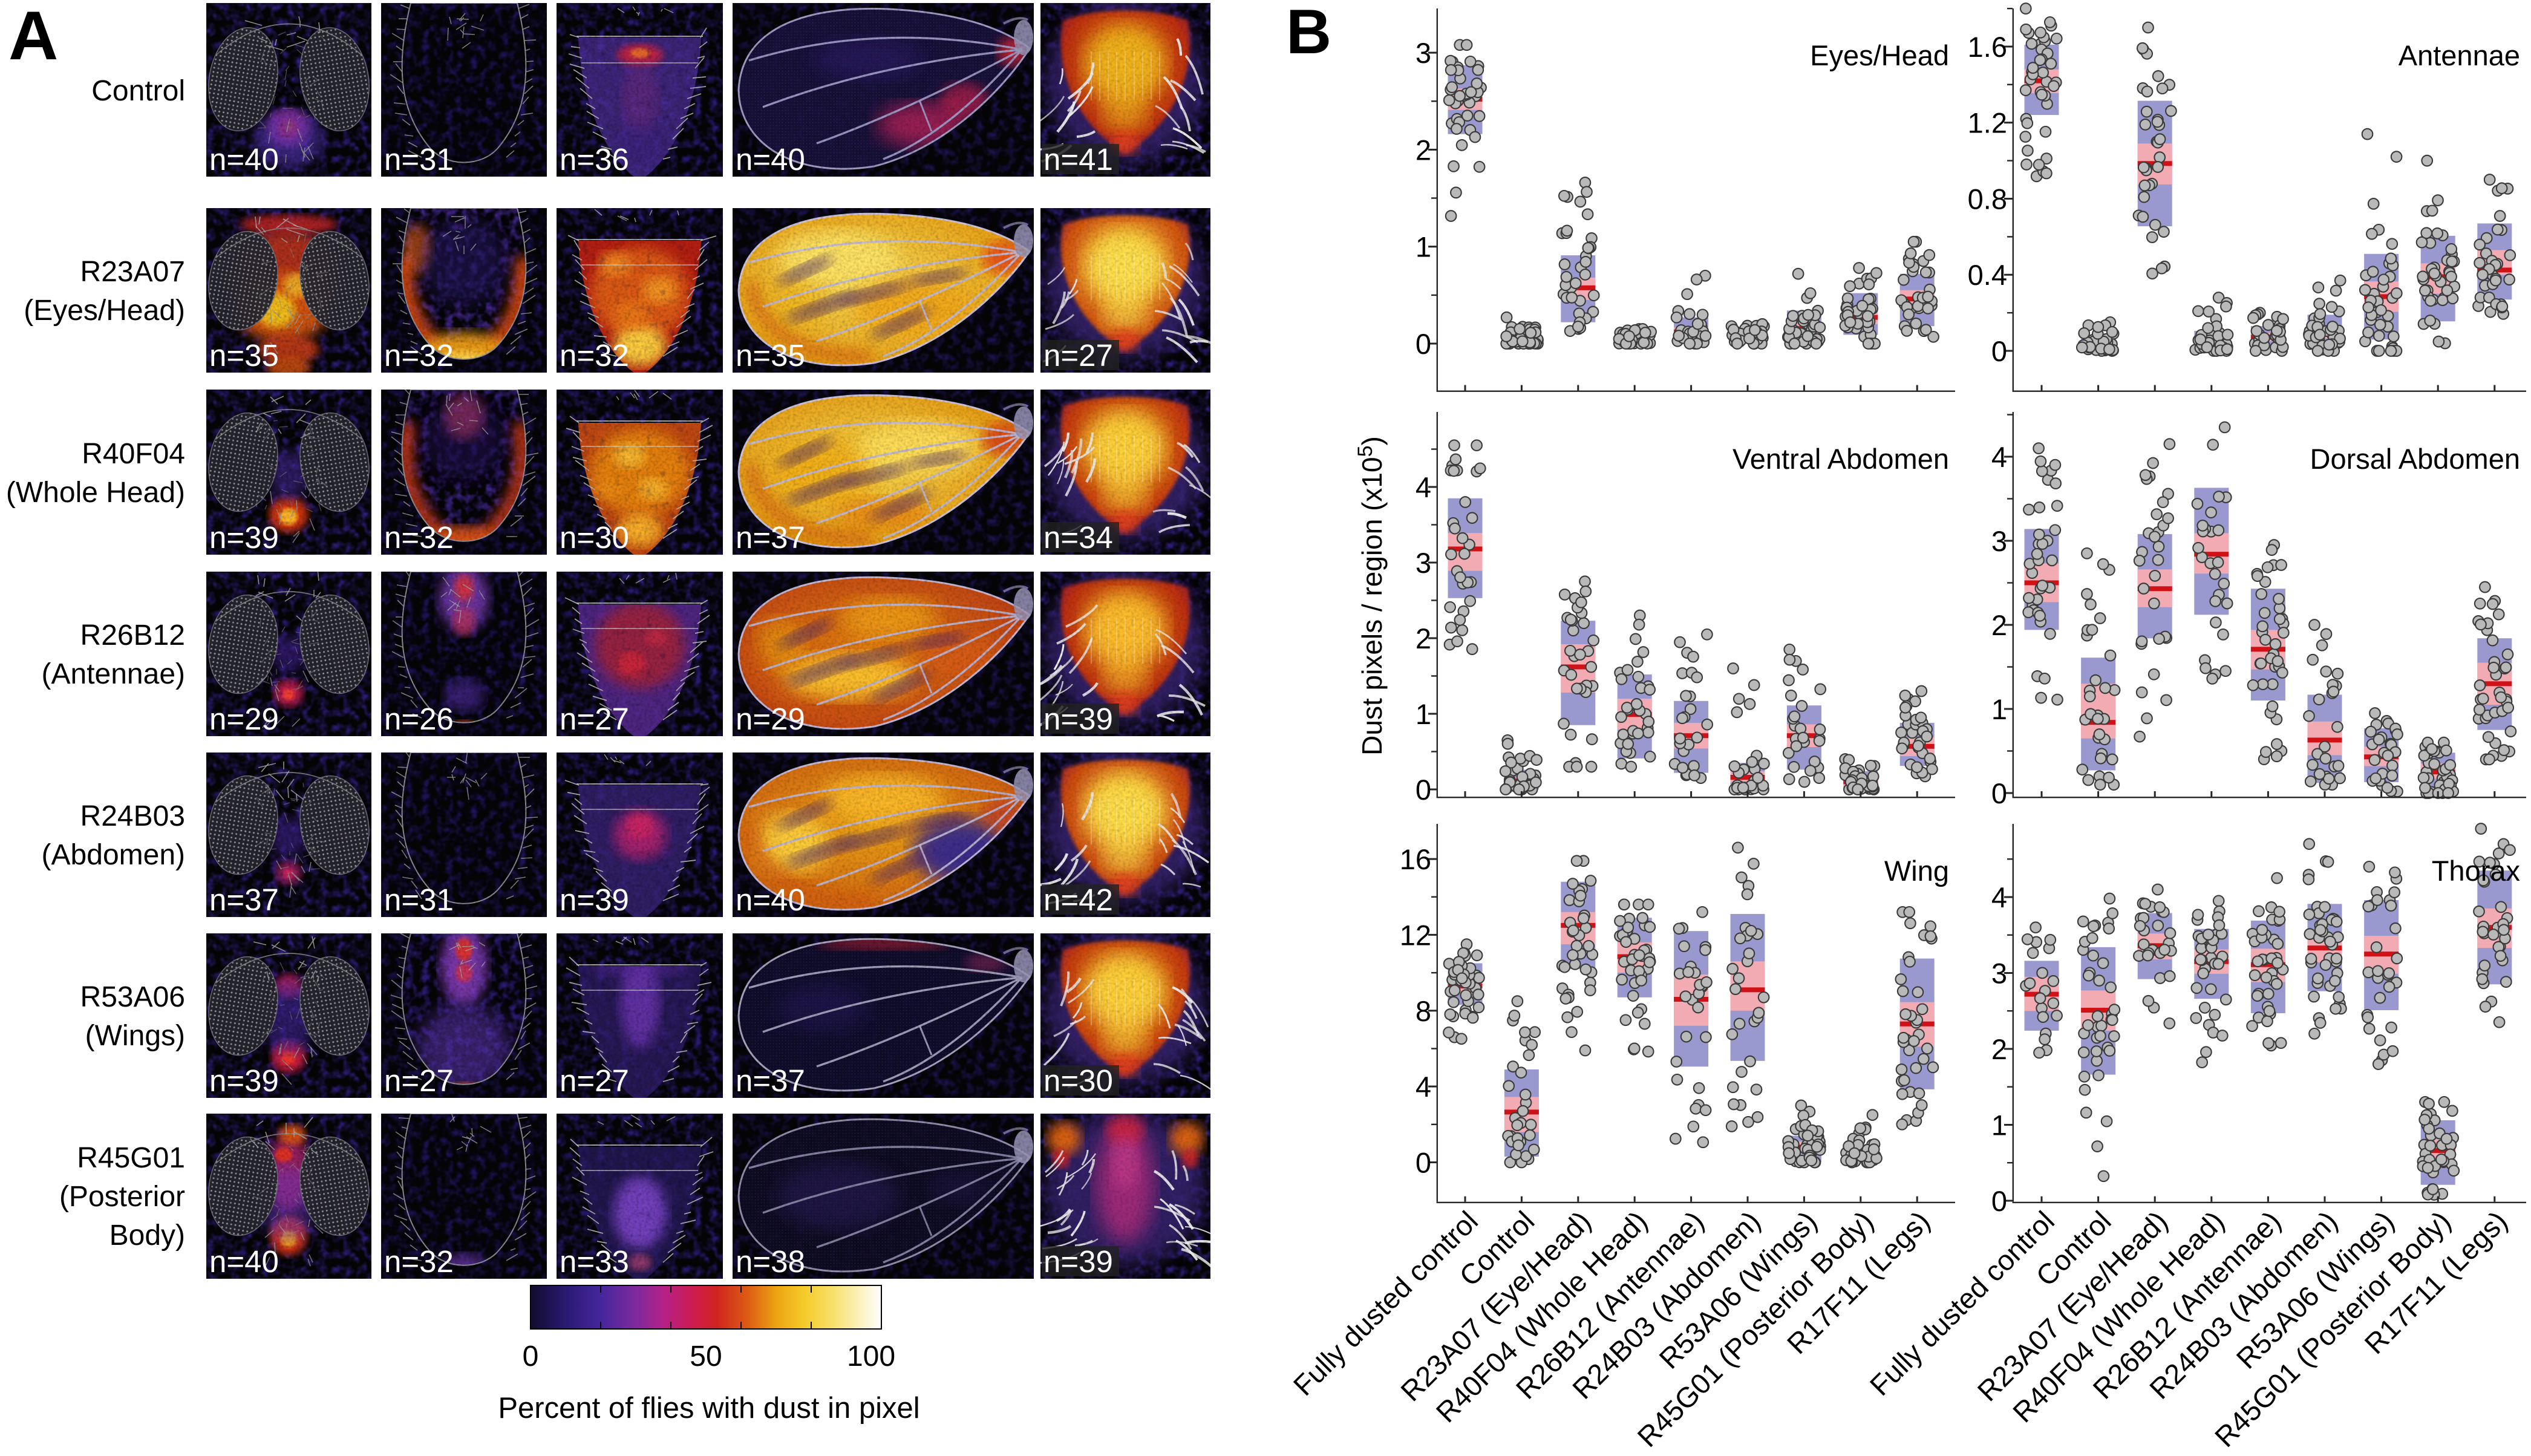 This screenshot has width=2531, height=1456. Describe the element at coordinates (1841, 459) in the screenshot. I see `svg-text: Ventral Abdomen` at that location.